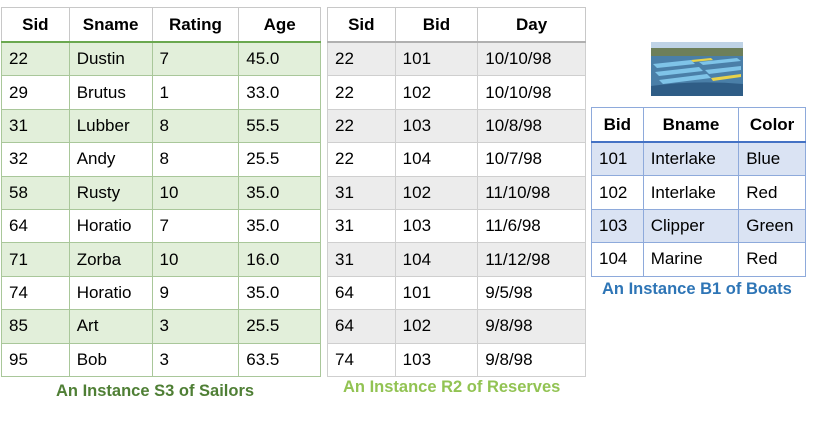  Describe the element at coordinates (698, 259) in the screenshot. I see `table-row: 104 Marine Red` at that location.